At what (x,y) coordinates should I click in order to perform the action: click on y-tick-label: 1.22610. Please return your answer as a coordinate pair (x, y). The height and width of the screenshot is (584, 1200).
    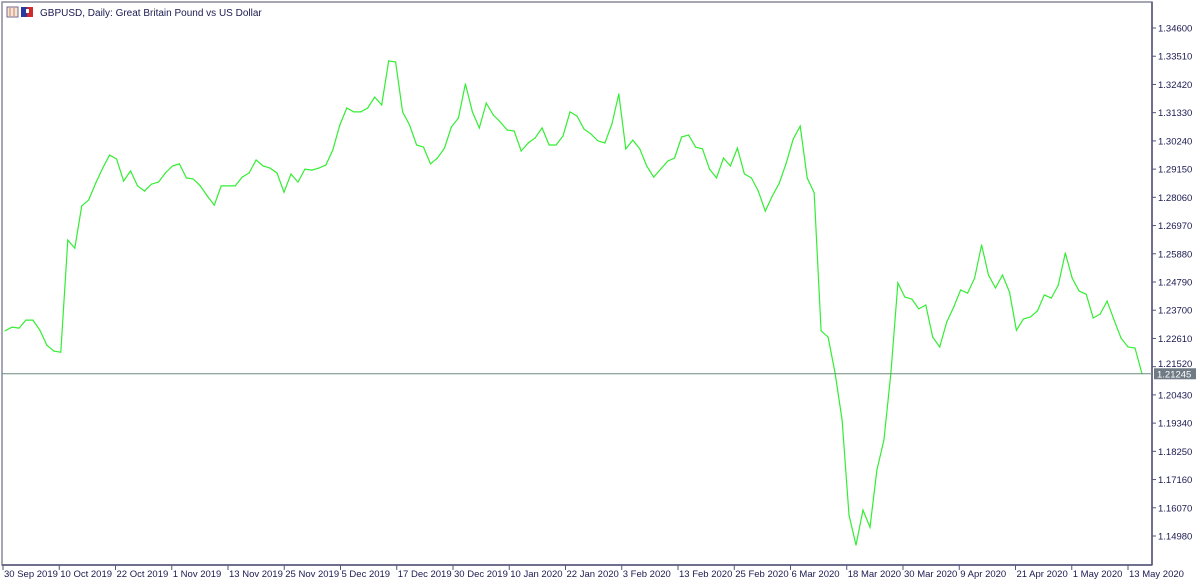
    Looking at the image, I should click on (1175, 339).